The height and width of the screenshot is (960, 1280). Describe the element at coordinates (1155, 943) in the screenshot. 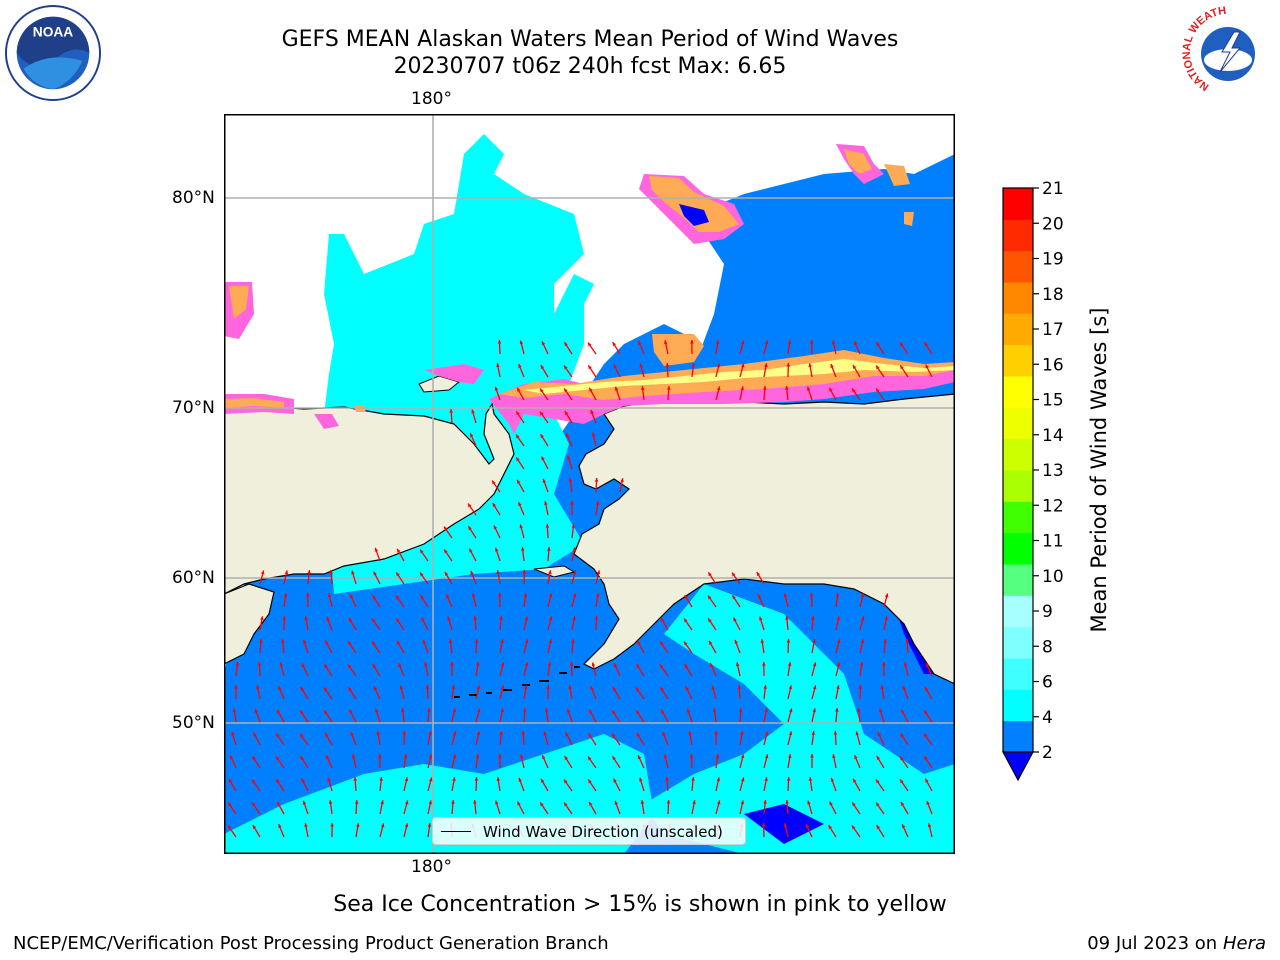

I see `footer-date: 09 Jul 2023 on` at that location.